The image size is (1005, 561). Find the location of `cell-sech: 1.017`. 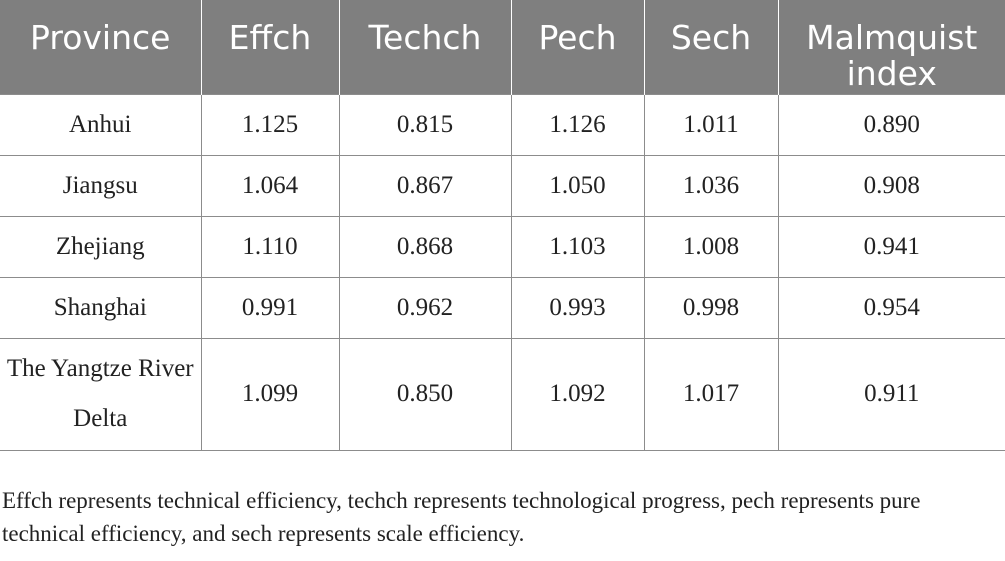

cell-sech: 1.017 is located at coordinates (711, 394).